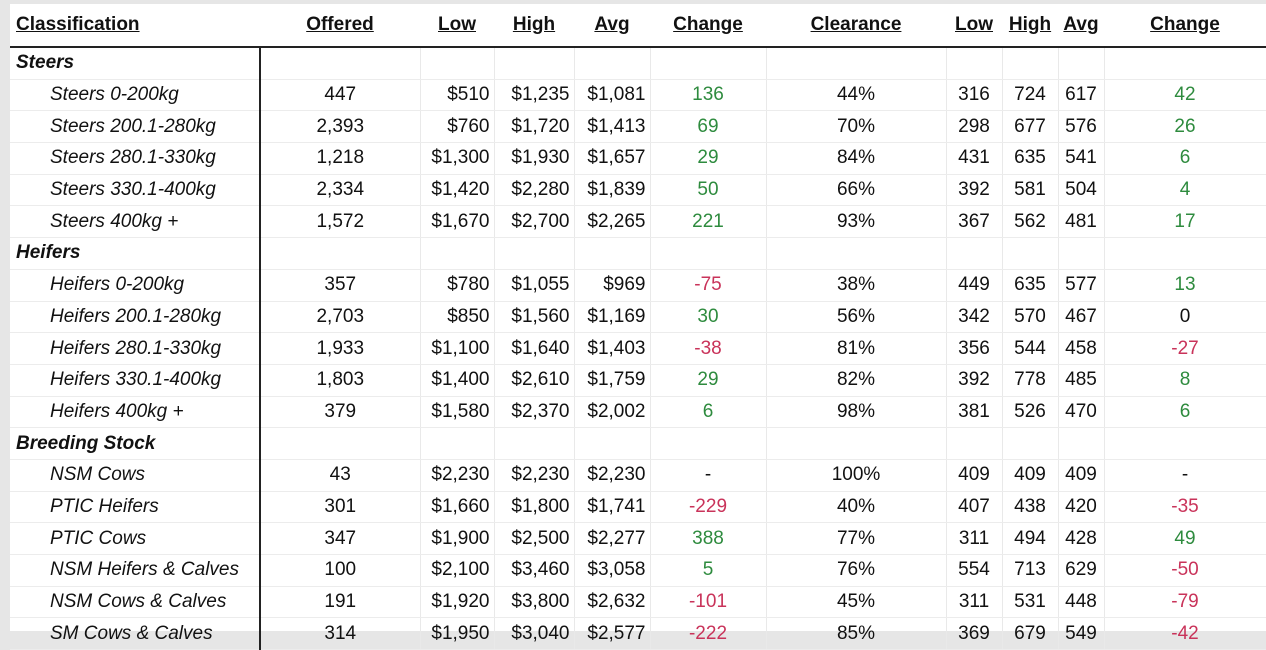 Image resolution: width=1266 pixels, height=650 pixels. What do you see at coordinates (534, 507) in the screenshot?
I see `cell-high: $1,800` at bounding box center [534, 507].